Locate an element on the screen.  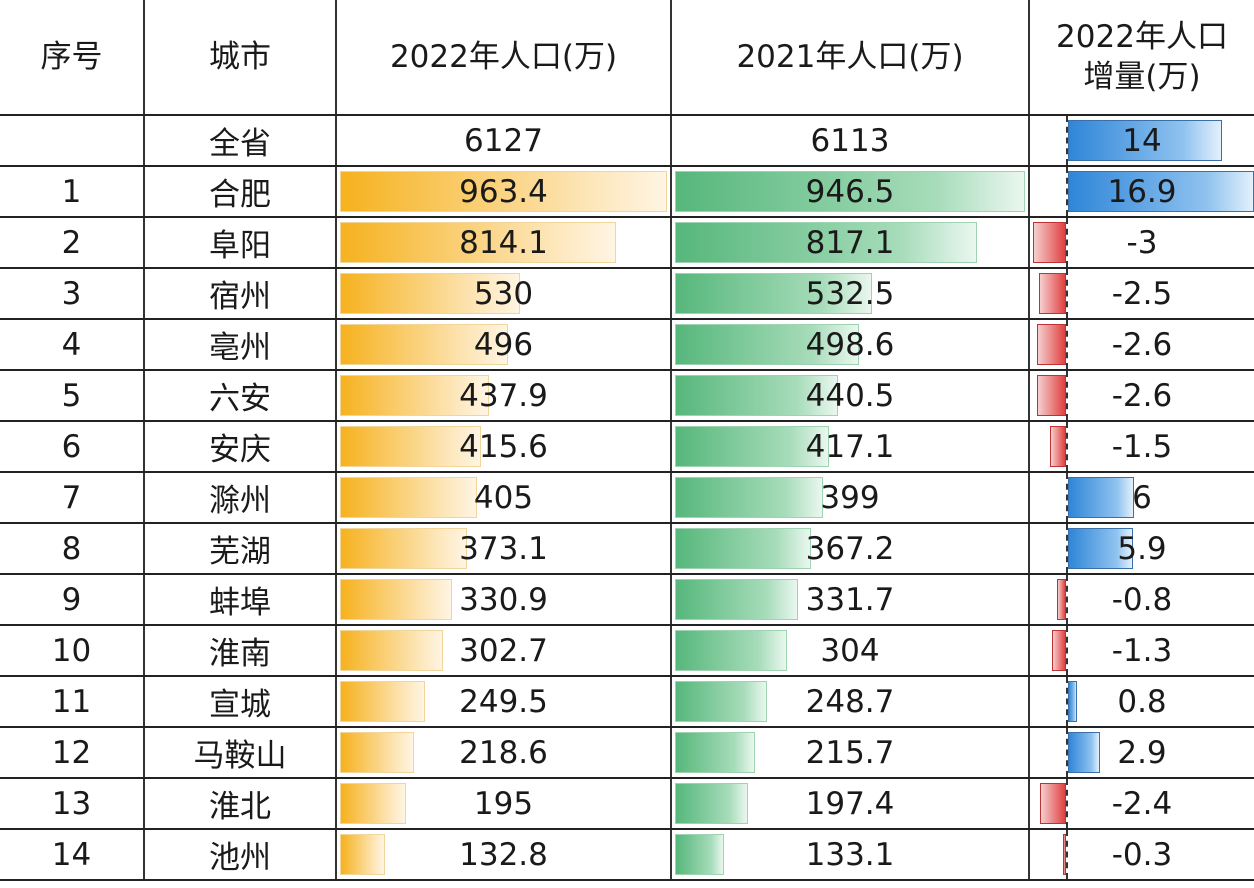
cell-index: 12 is located at coordinates (72, 752).